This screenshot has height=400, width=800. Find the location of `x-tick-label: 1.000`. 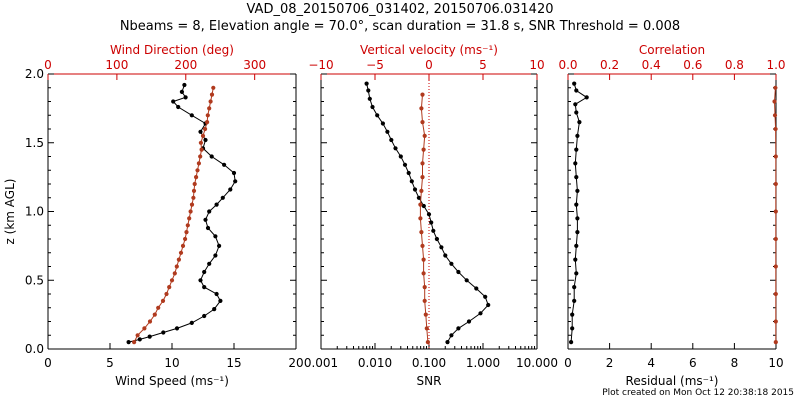

x-tick-label: 1.000 is located at coordinates (483, 363).